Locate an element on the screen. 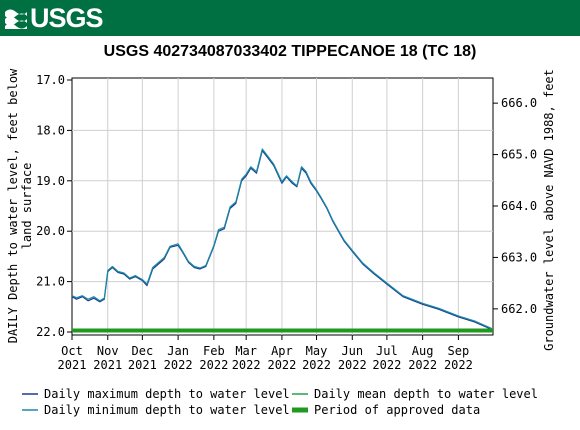  x-tick-month: Mar is located at coordinates (246, 351).